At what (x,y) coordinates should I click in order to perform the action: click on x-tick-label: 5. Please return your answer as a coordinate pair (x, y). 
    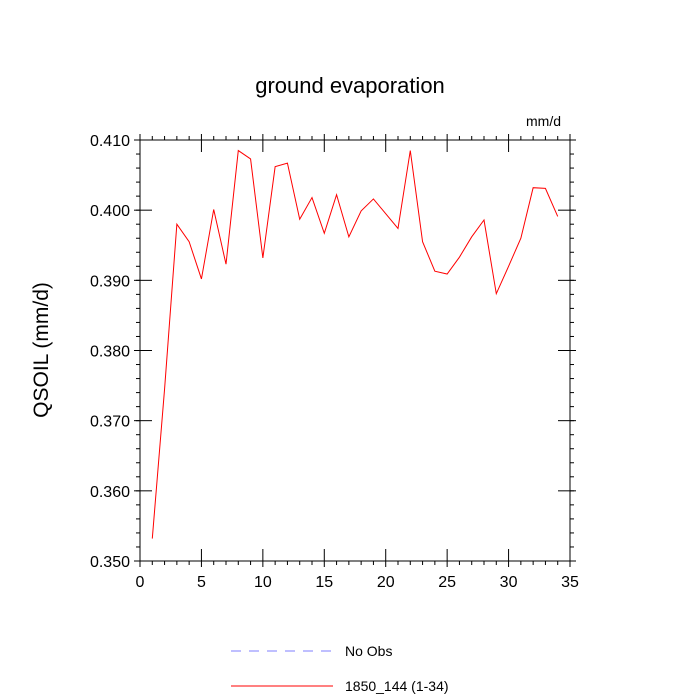
    Looking at the image, I should click on (201, 582).